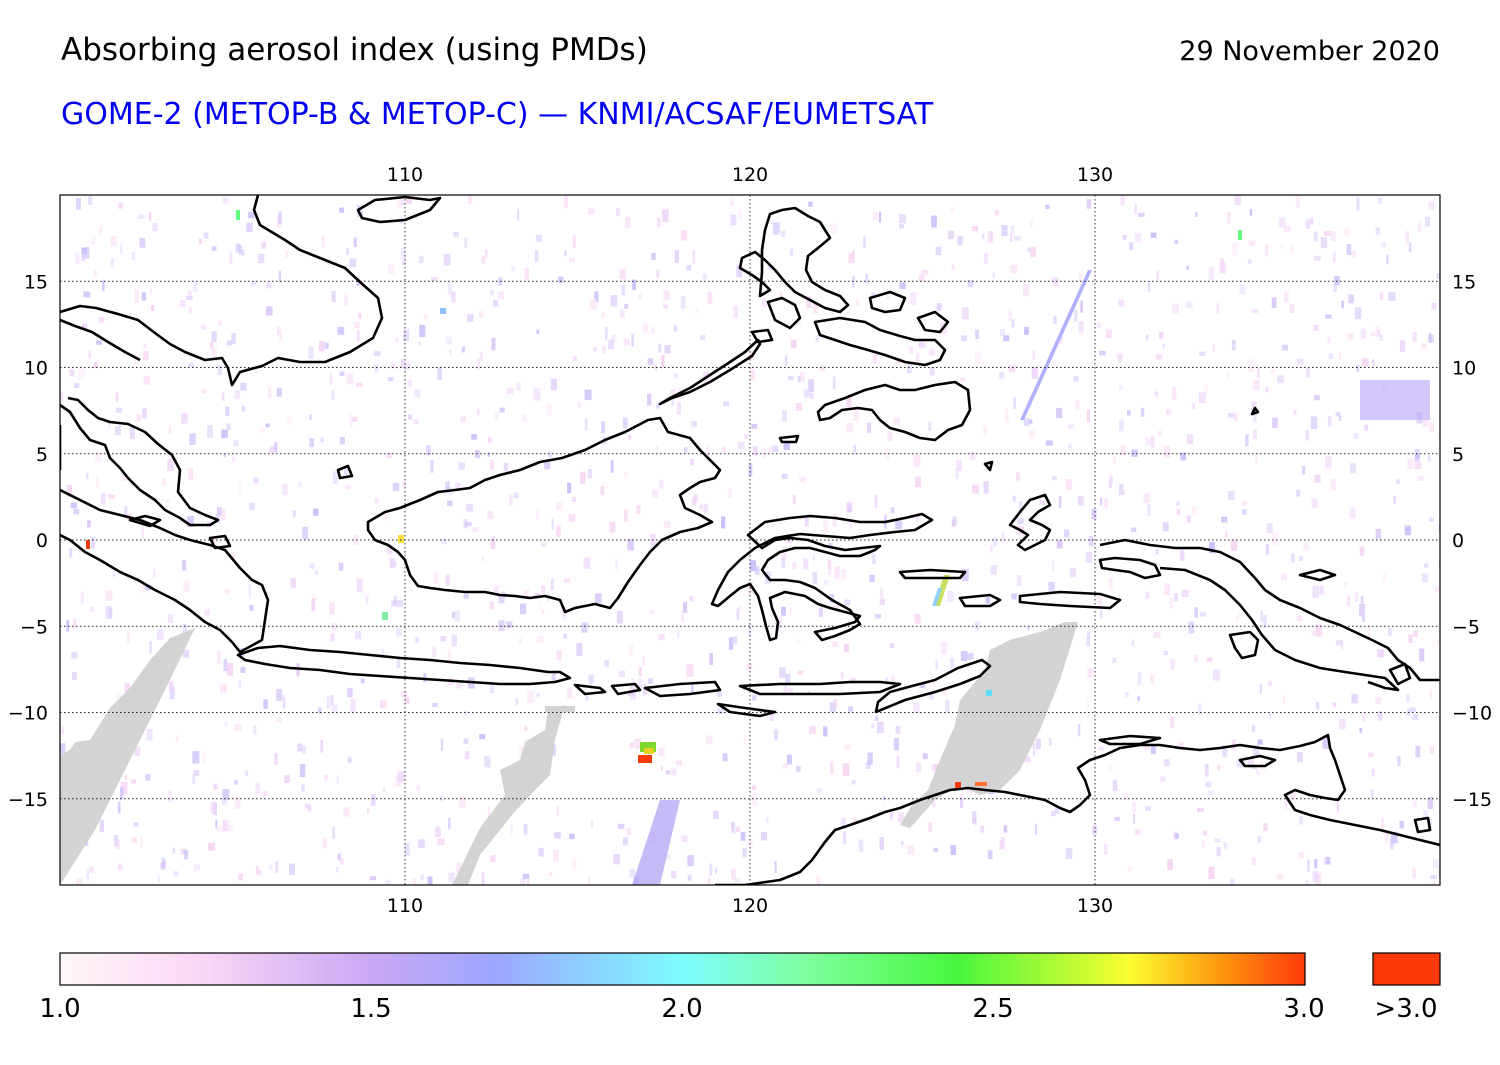  I want to click on coast-thai-gulf, so click(100, 340).